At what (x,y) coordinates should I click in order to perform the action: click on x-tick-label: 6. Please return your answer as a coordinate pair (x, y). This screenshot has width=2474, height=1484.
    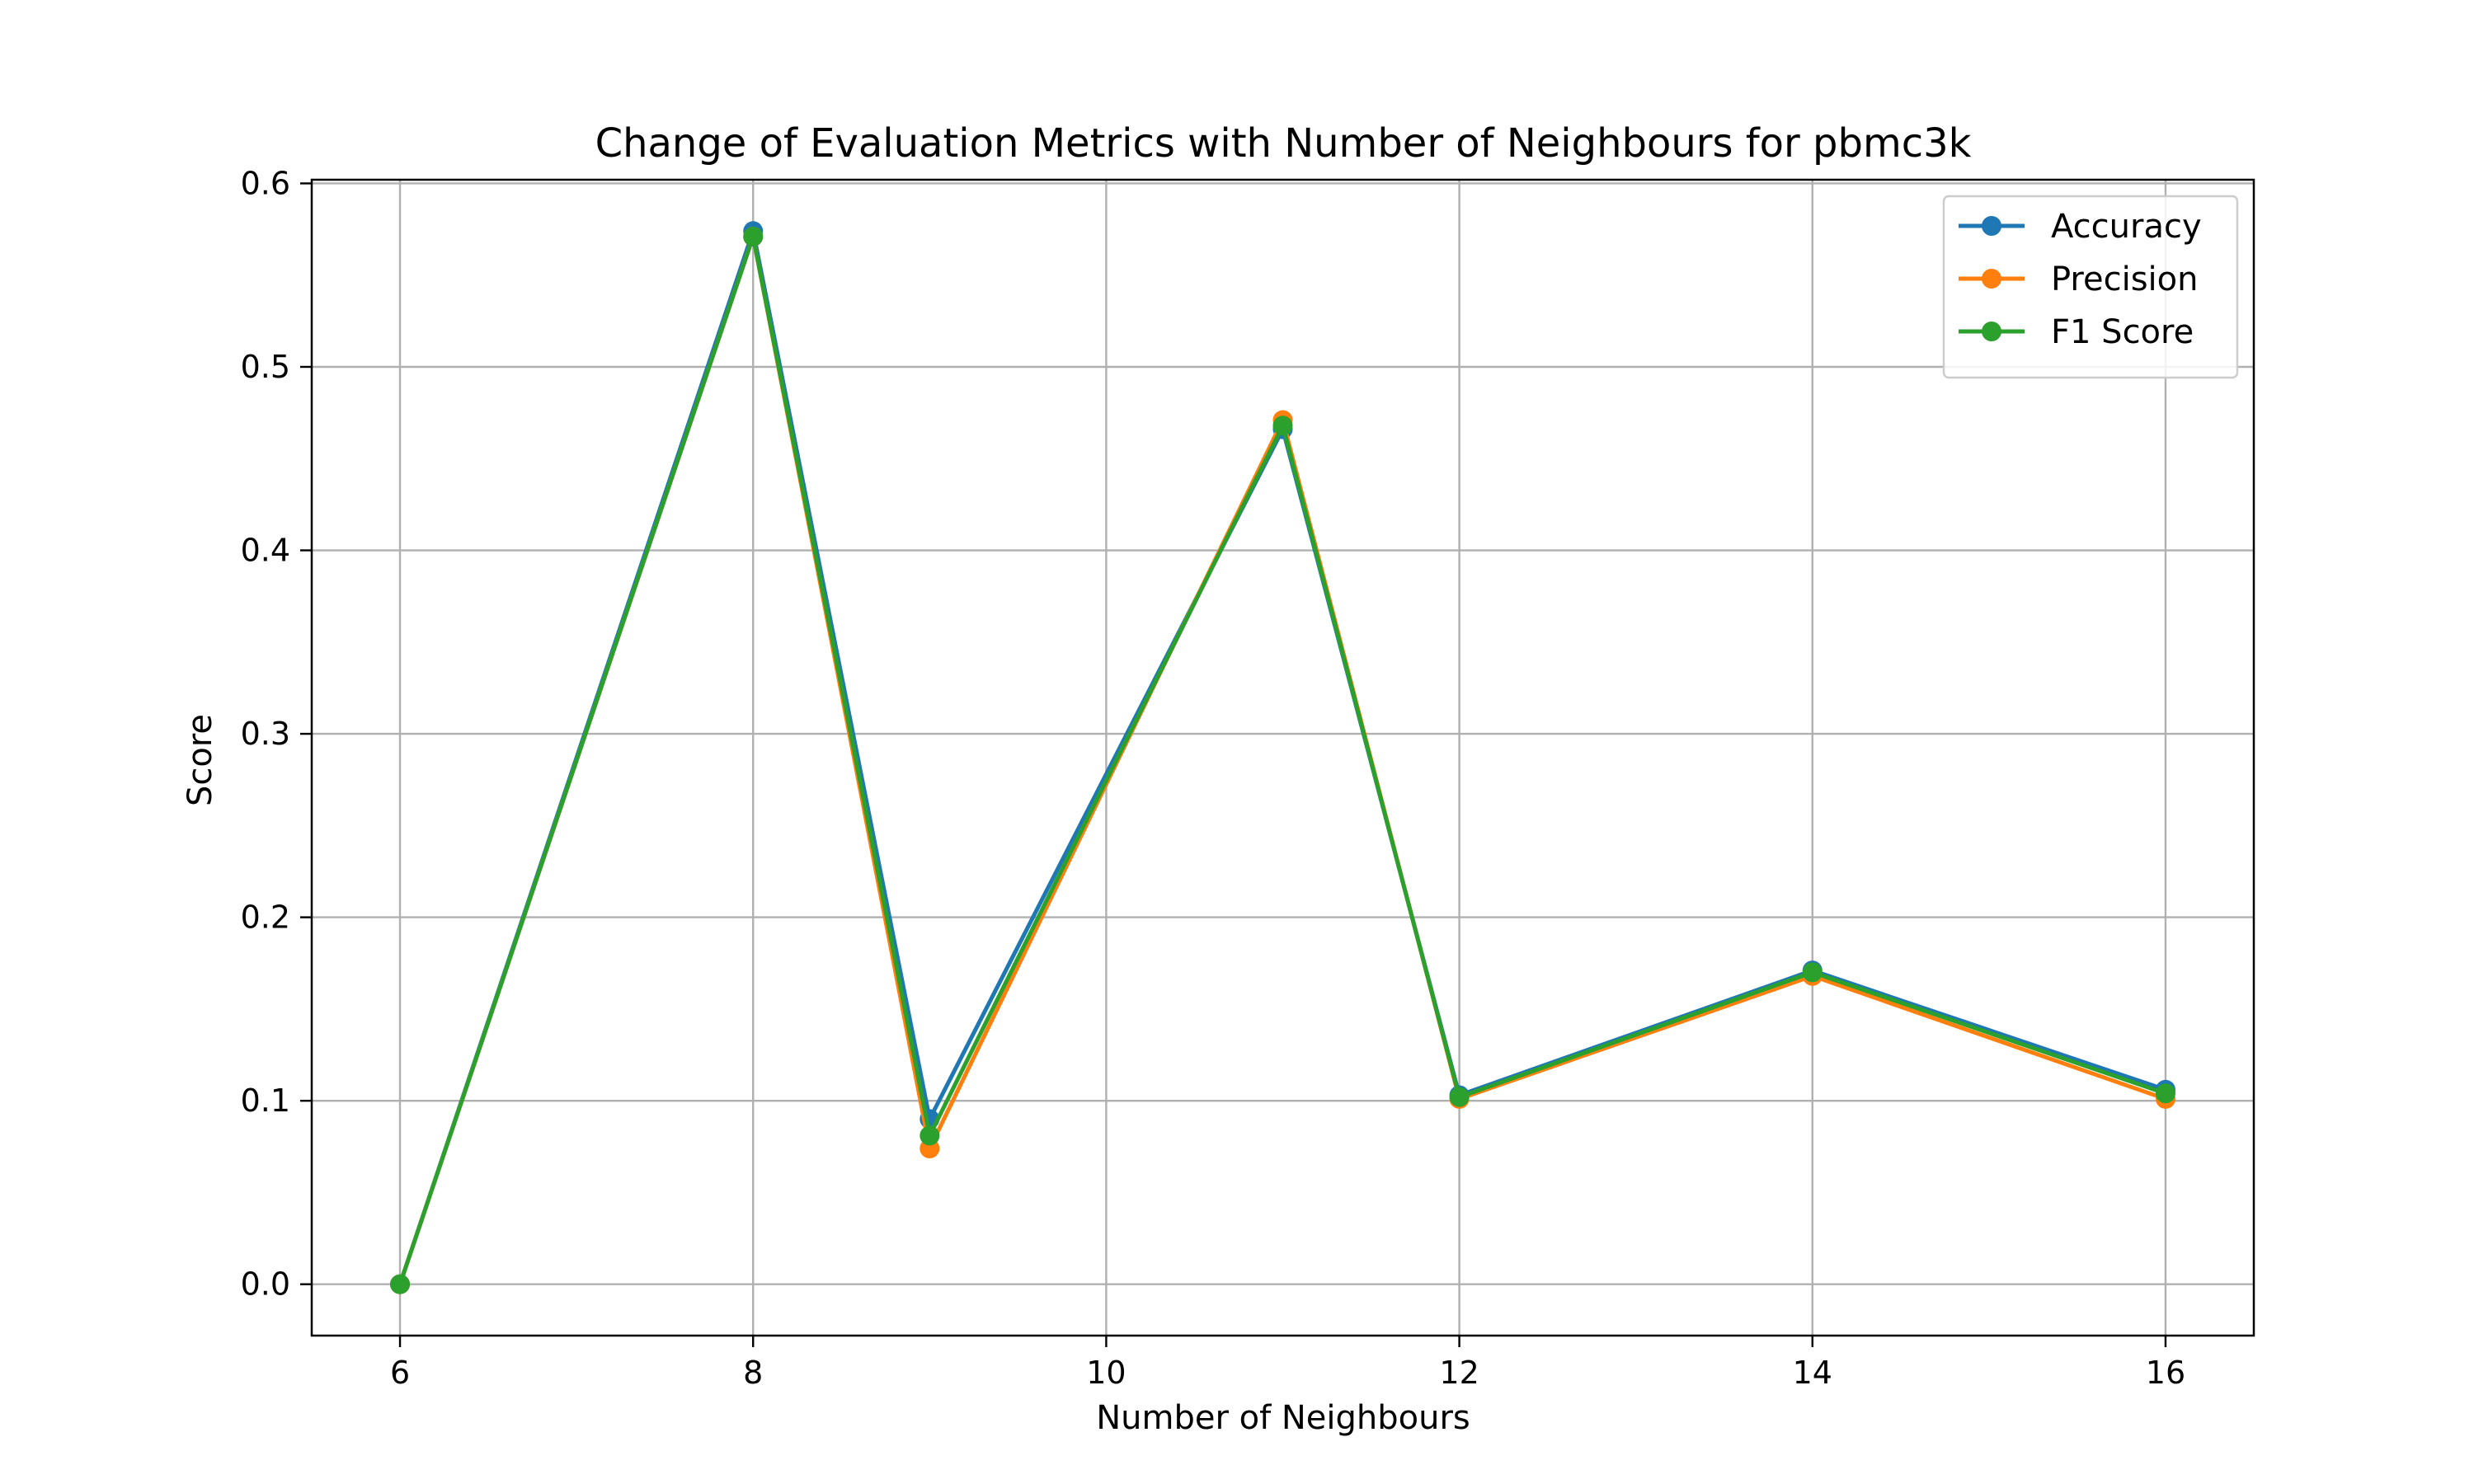
    Looking at the image, I should click on (400, 1373).